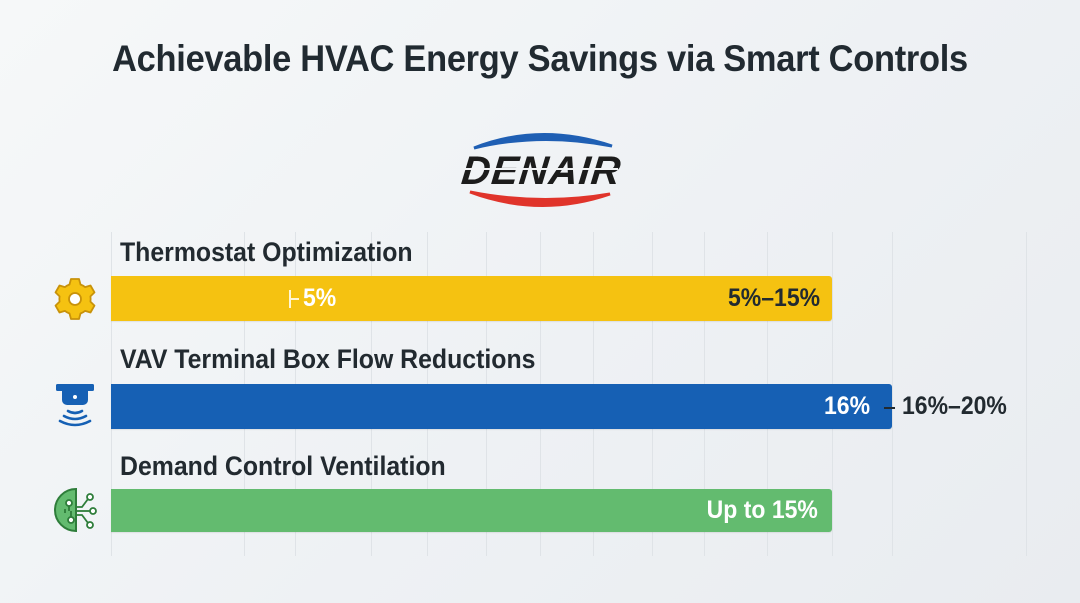 The width and height of the screenshot is (1080, 603). What do you see at coordinates (954, 406) in the screenshot?
I see `range-label-vav: 16%–20%` at bounding box center [954, 406].